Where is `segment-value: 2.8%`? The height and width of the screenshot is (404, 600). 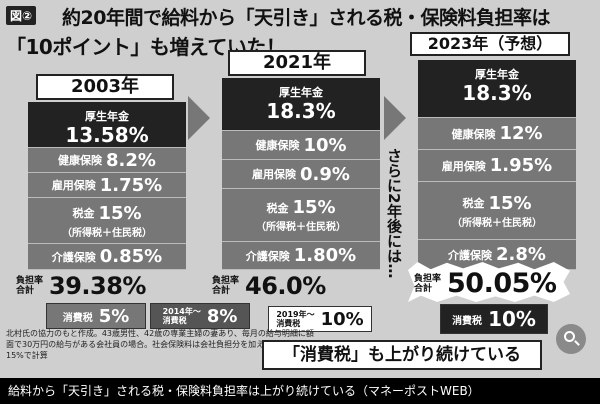 segment-value: 2.8% is located at coordinates (521, 254).